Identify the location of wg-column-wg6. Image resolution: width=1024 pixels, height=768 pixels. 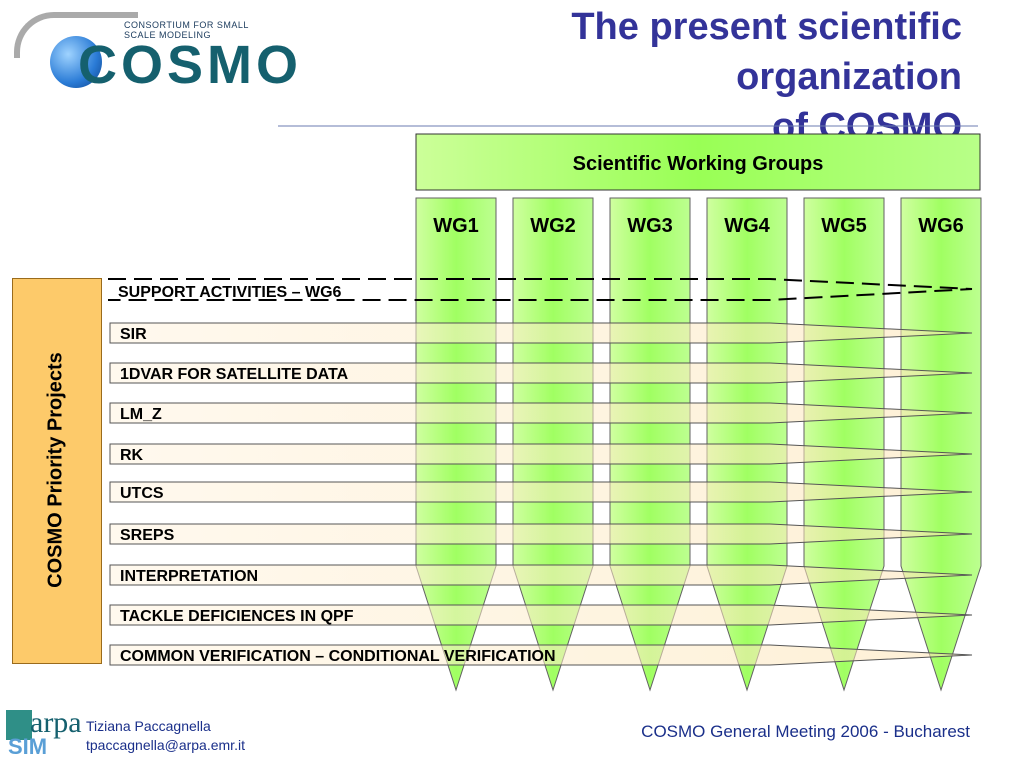
(941, 444).